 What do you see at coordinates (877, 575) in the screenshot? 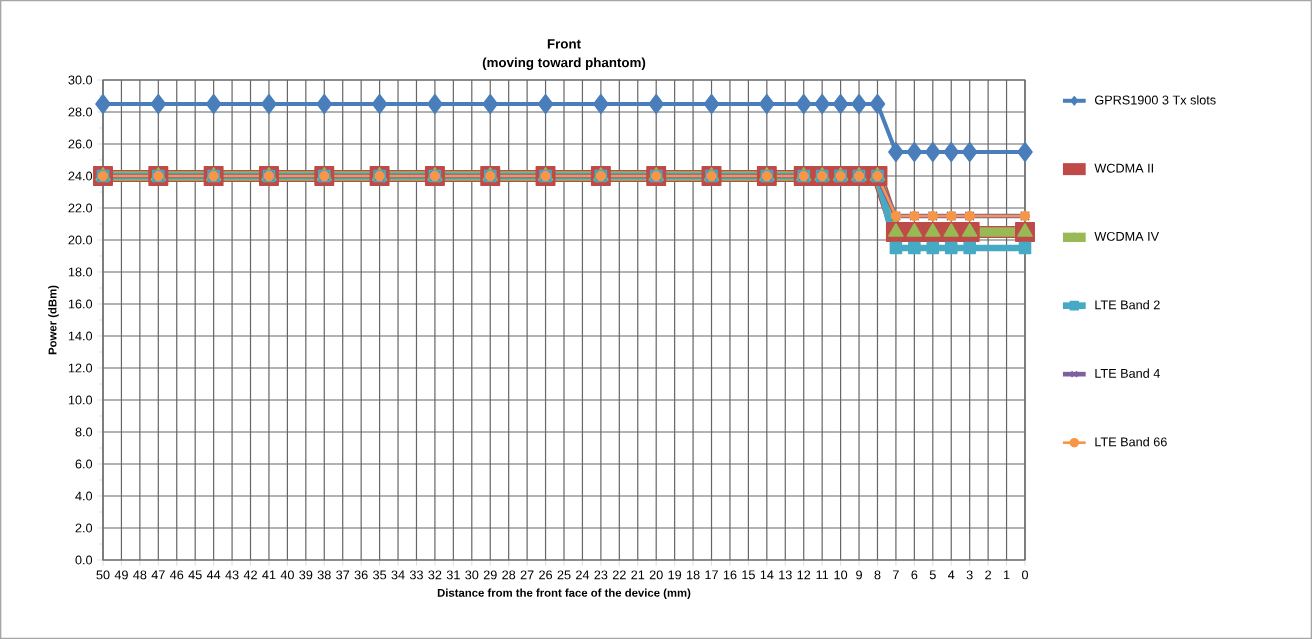
I see `x-tick-label: 8` at bounding box center [877, 575].